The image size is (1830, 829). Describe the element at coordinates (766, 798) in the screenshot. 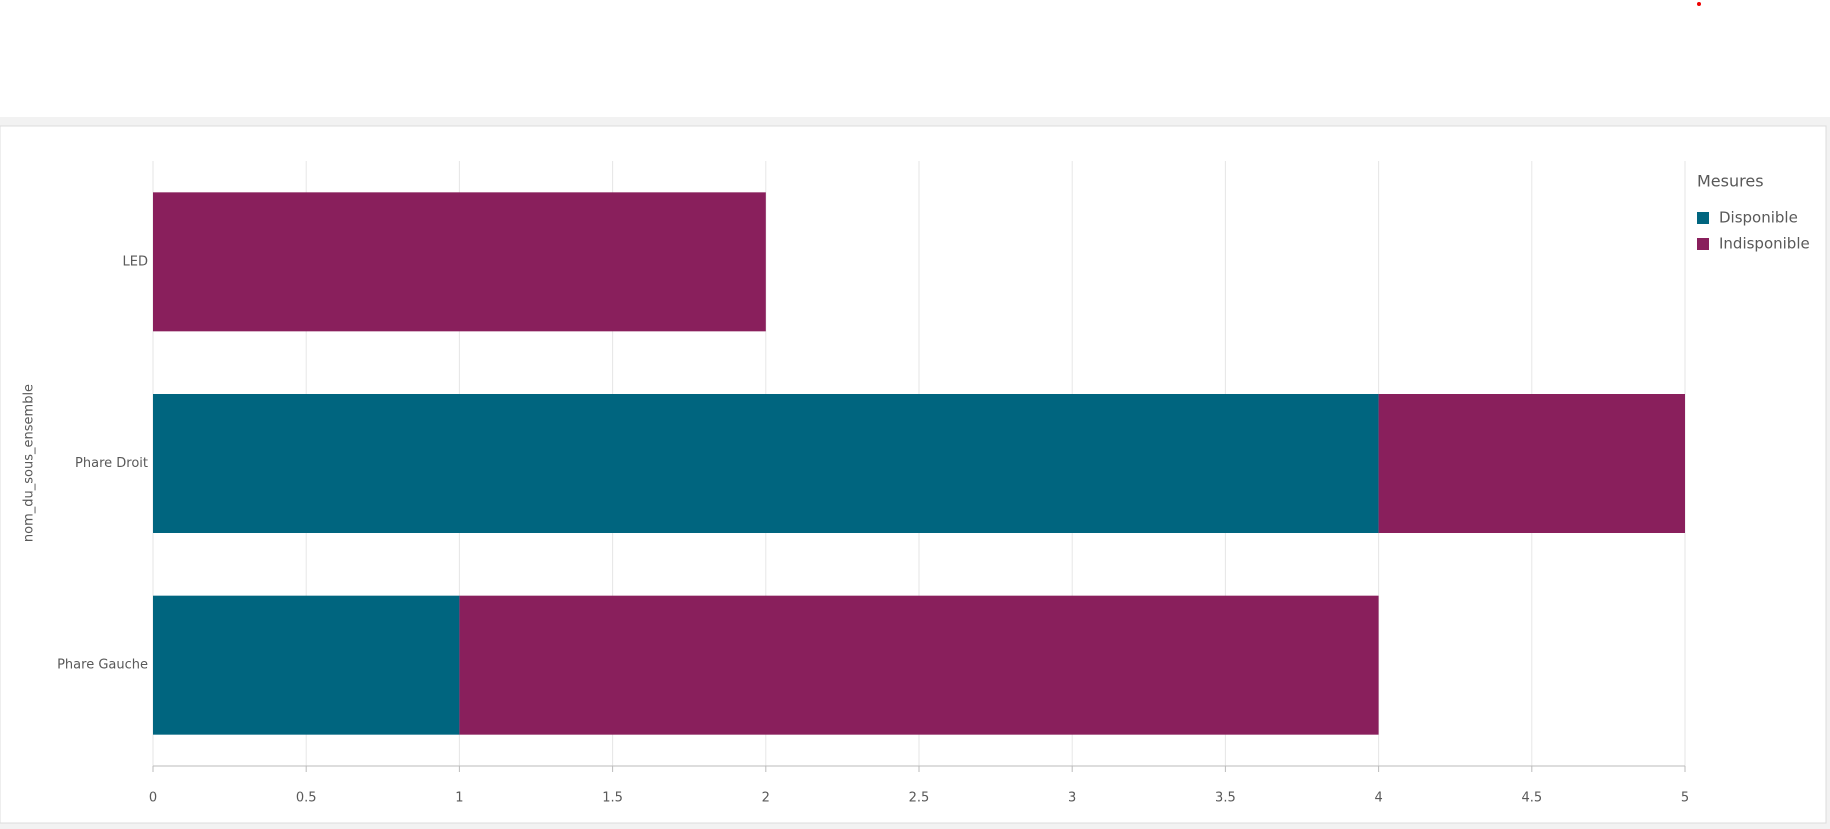

I see `x-tick-label: 2` at that location.